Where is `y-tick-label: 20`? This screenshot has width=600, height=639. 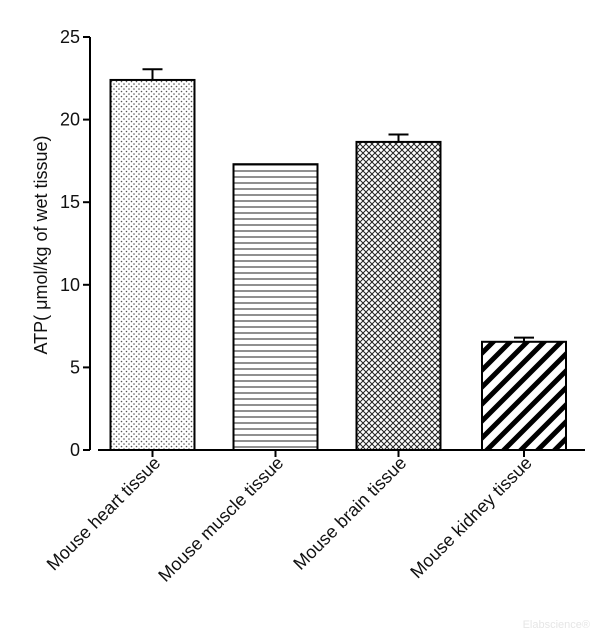
y-tick-label: 20 is located at coordinates (70, 120).